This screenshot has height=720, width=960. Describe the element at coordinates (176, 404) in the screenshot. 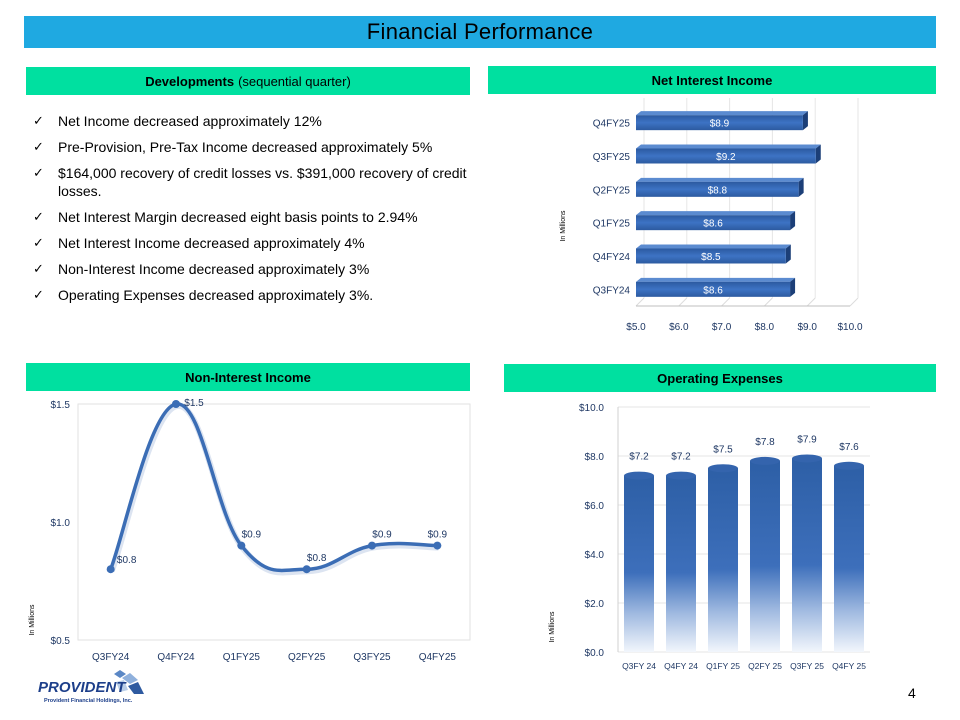

I see `data-point` at that location.